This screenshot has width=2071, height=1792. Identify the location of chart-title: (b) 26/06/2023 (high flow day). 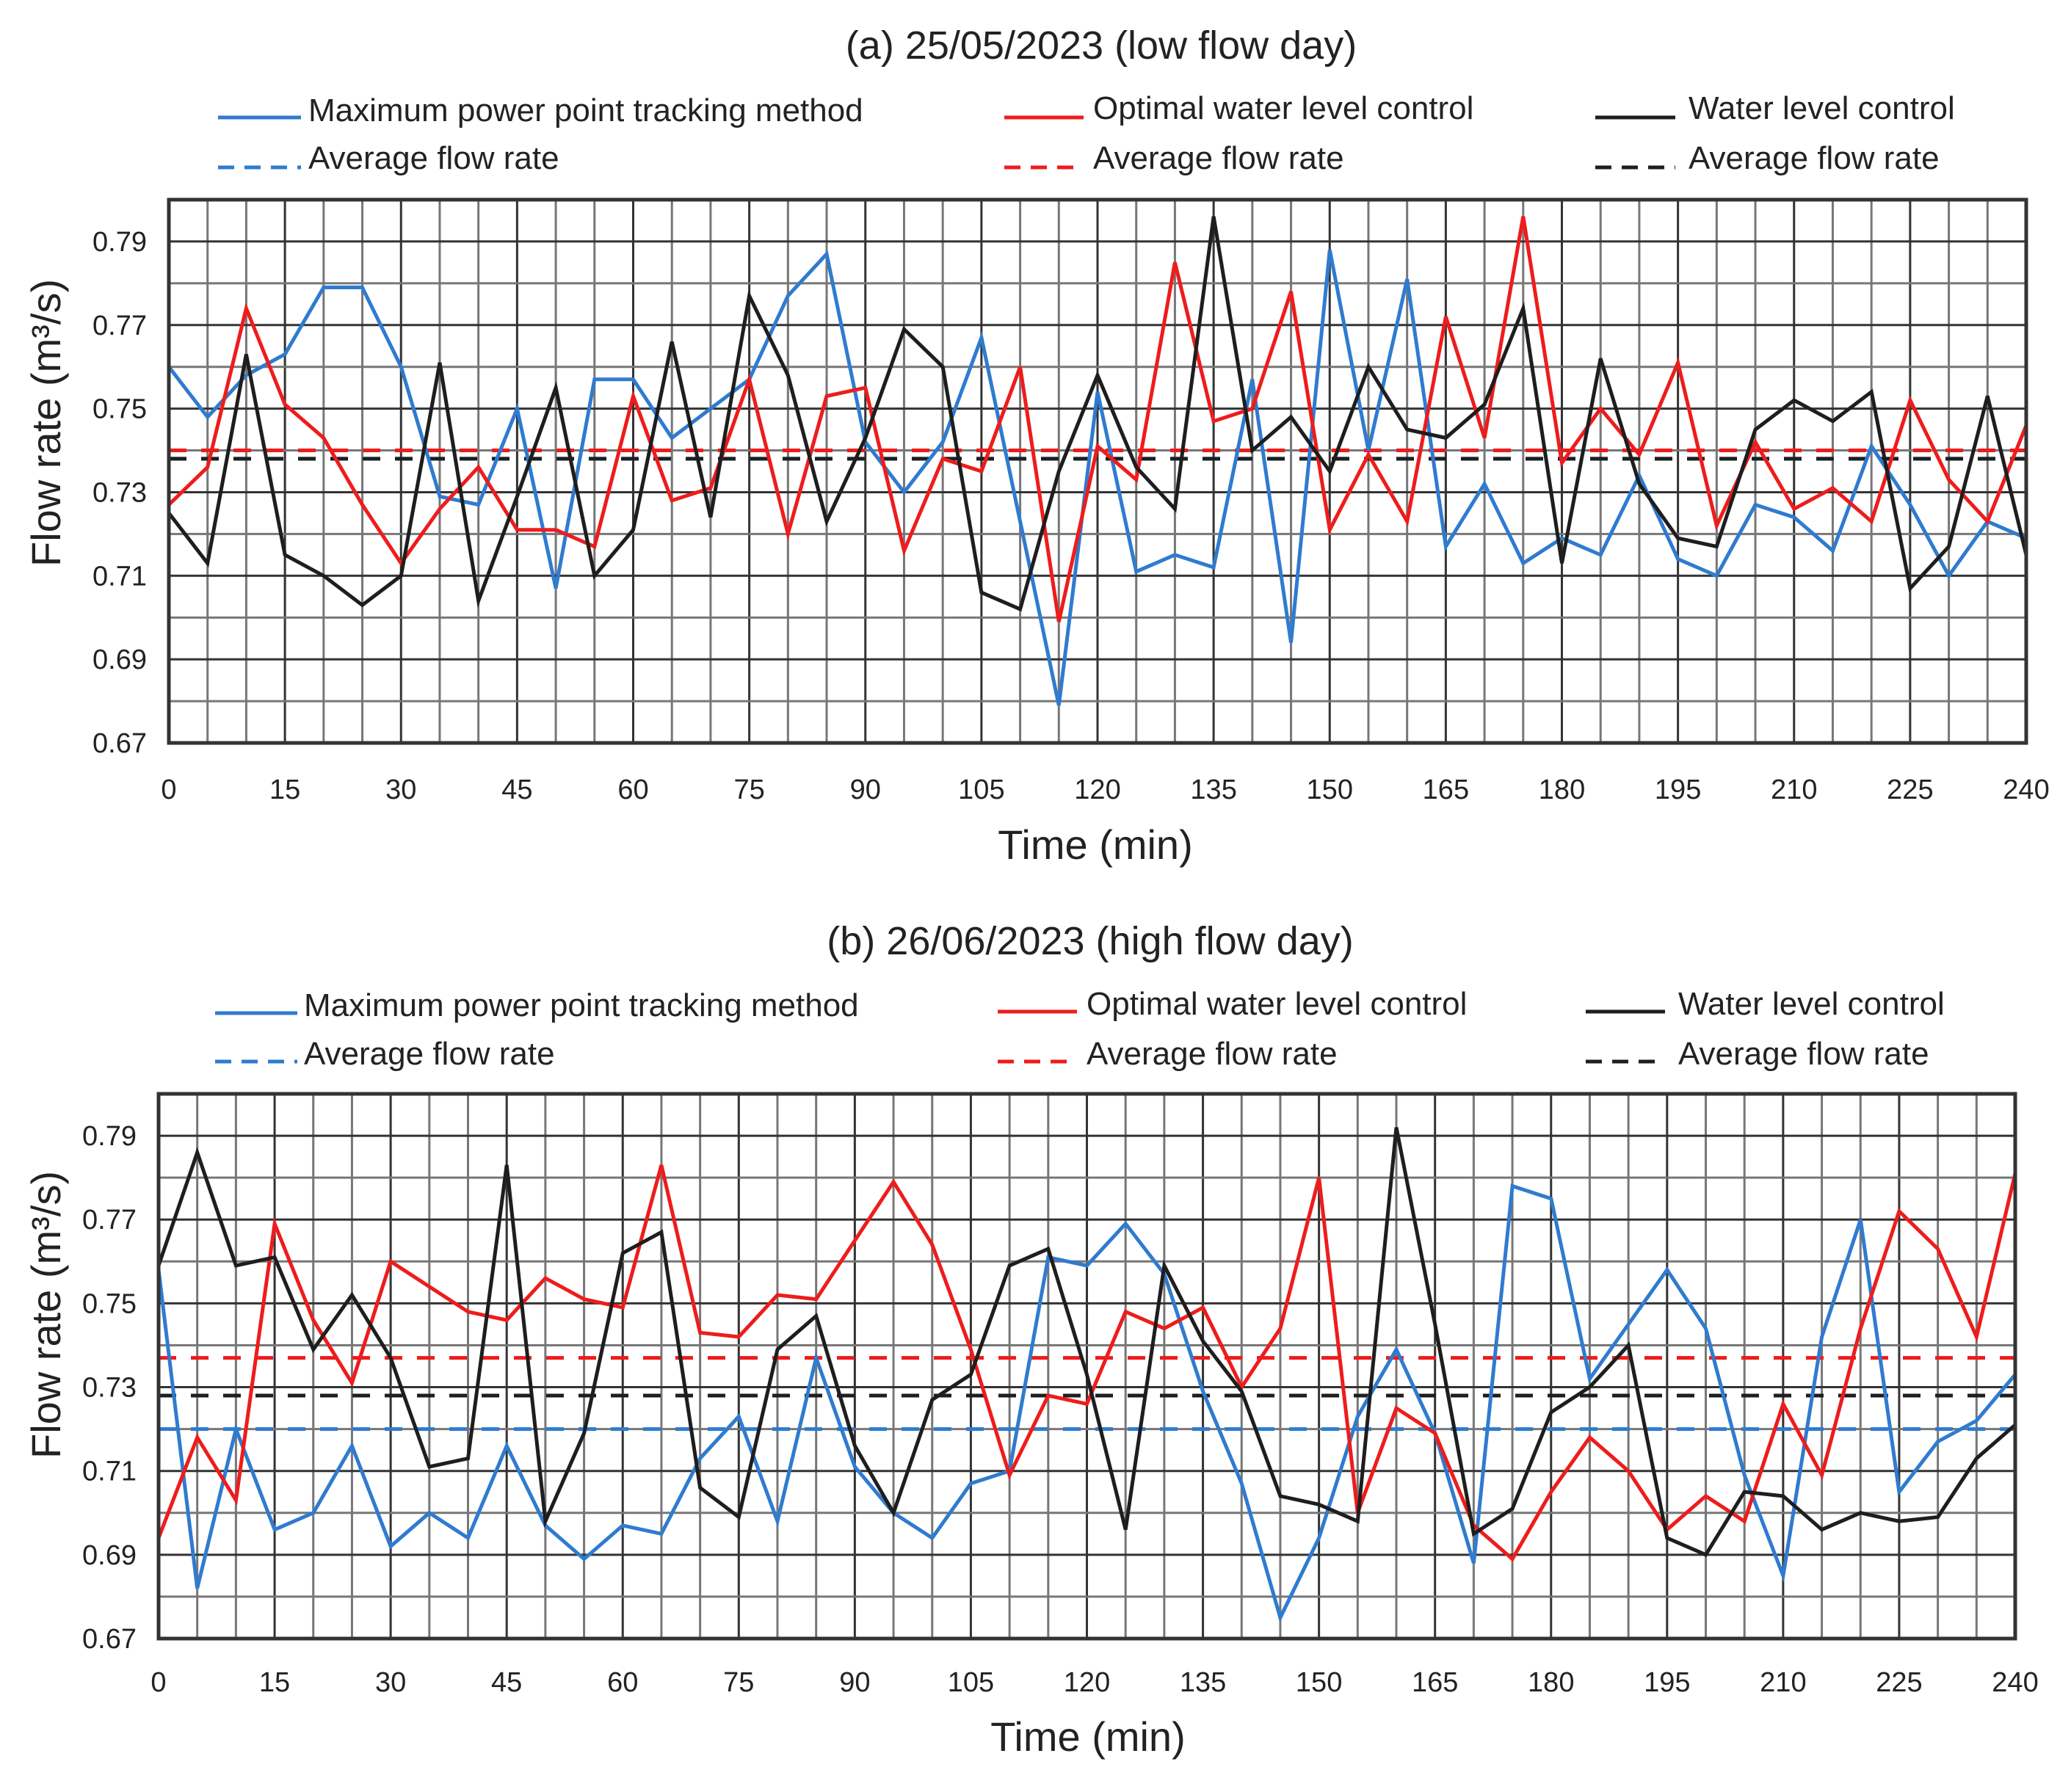
(1090, 941).